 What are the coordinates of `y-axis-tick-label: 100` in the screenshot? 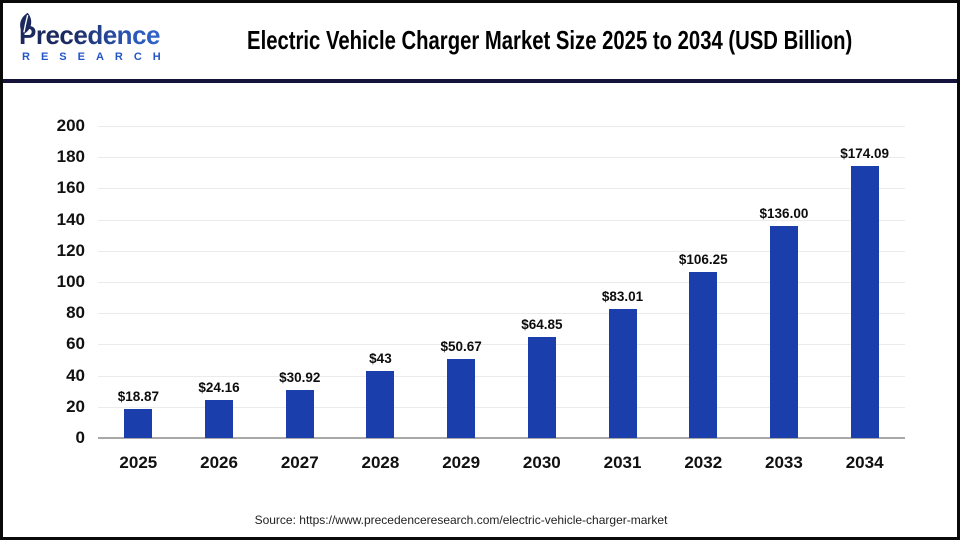 It's located at (70, 281).